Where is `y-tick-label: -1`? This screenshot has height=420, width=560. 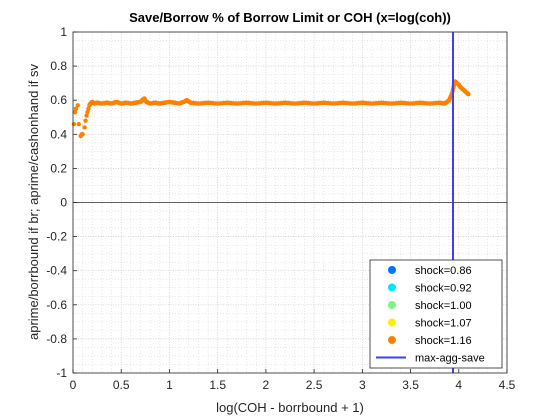
y-tick-label: -1 is located at coordinates (61, 373).